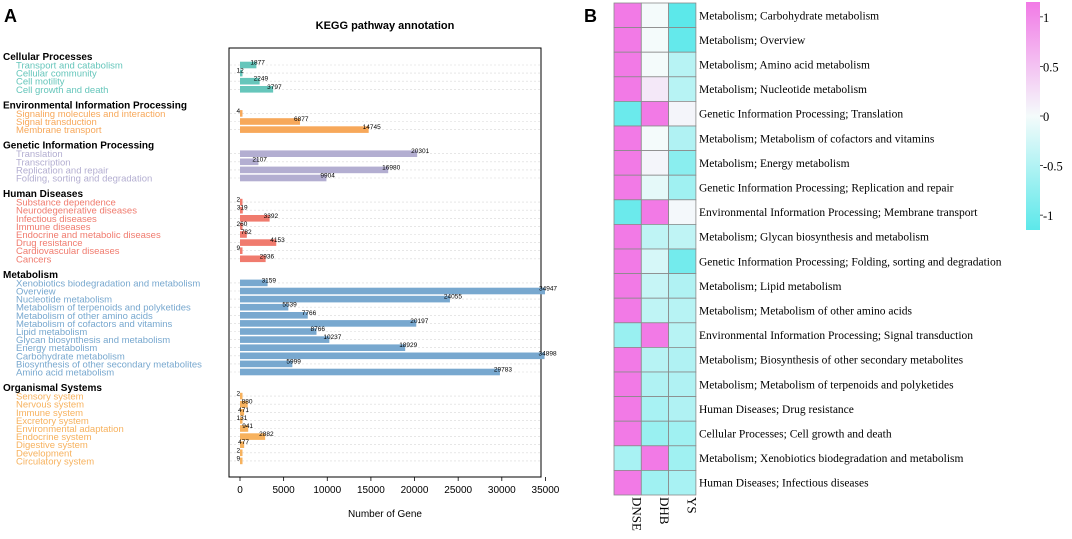 This screenshot has height=539, width=1072. I want to click on heatmap-cells, so click(655, 249).